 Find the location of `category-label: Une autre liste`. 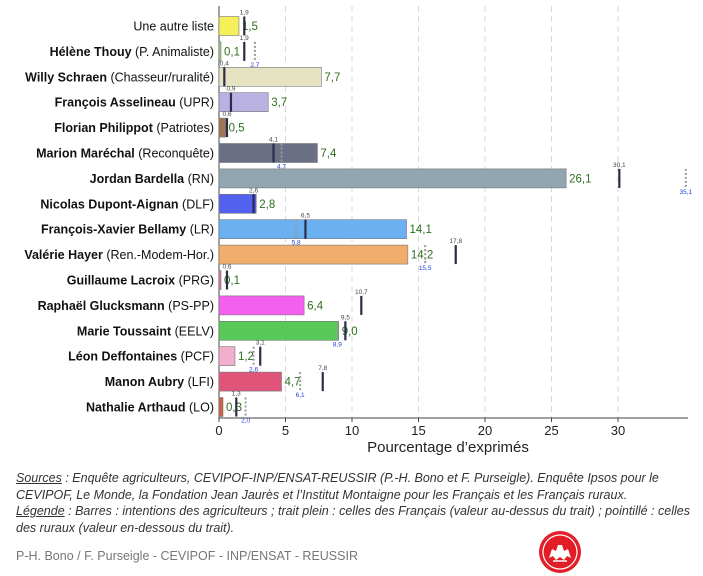

category-label: Une autre liste is located at coordinates (173, 27).